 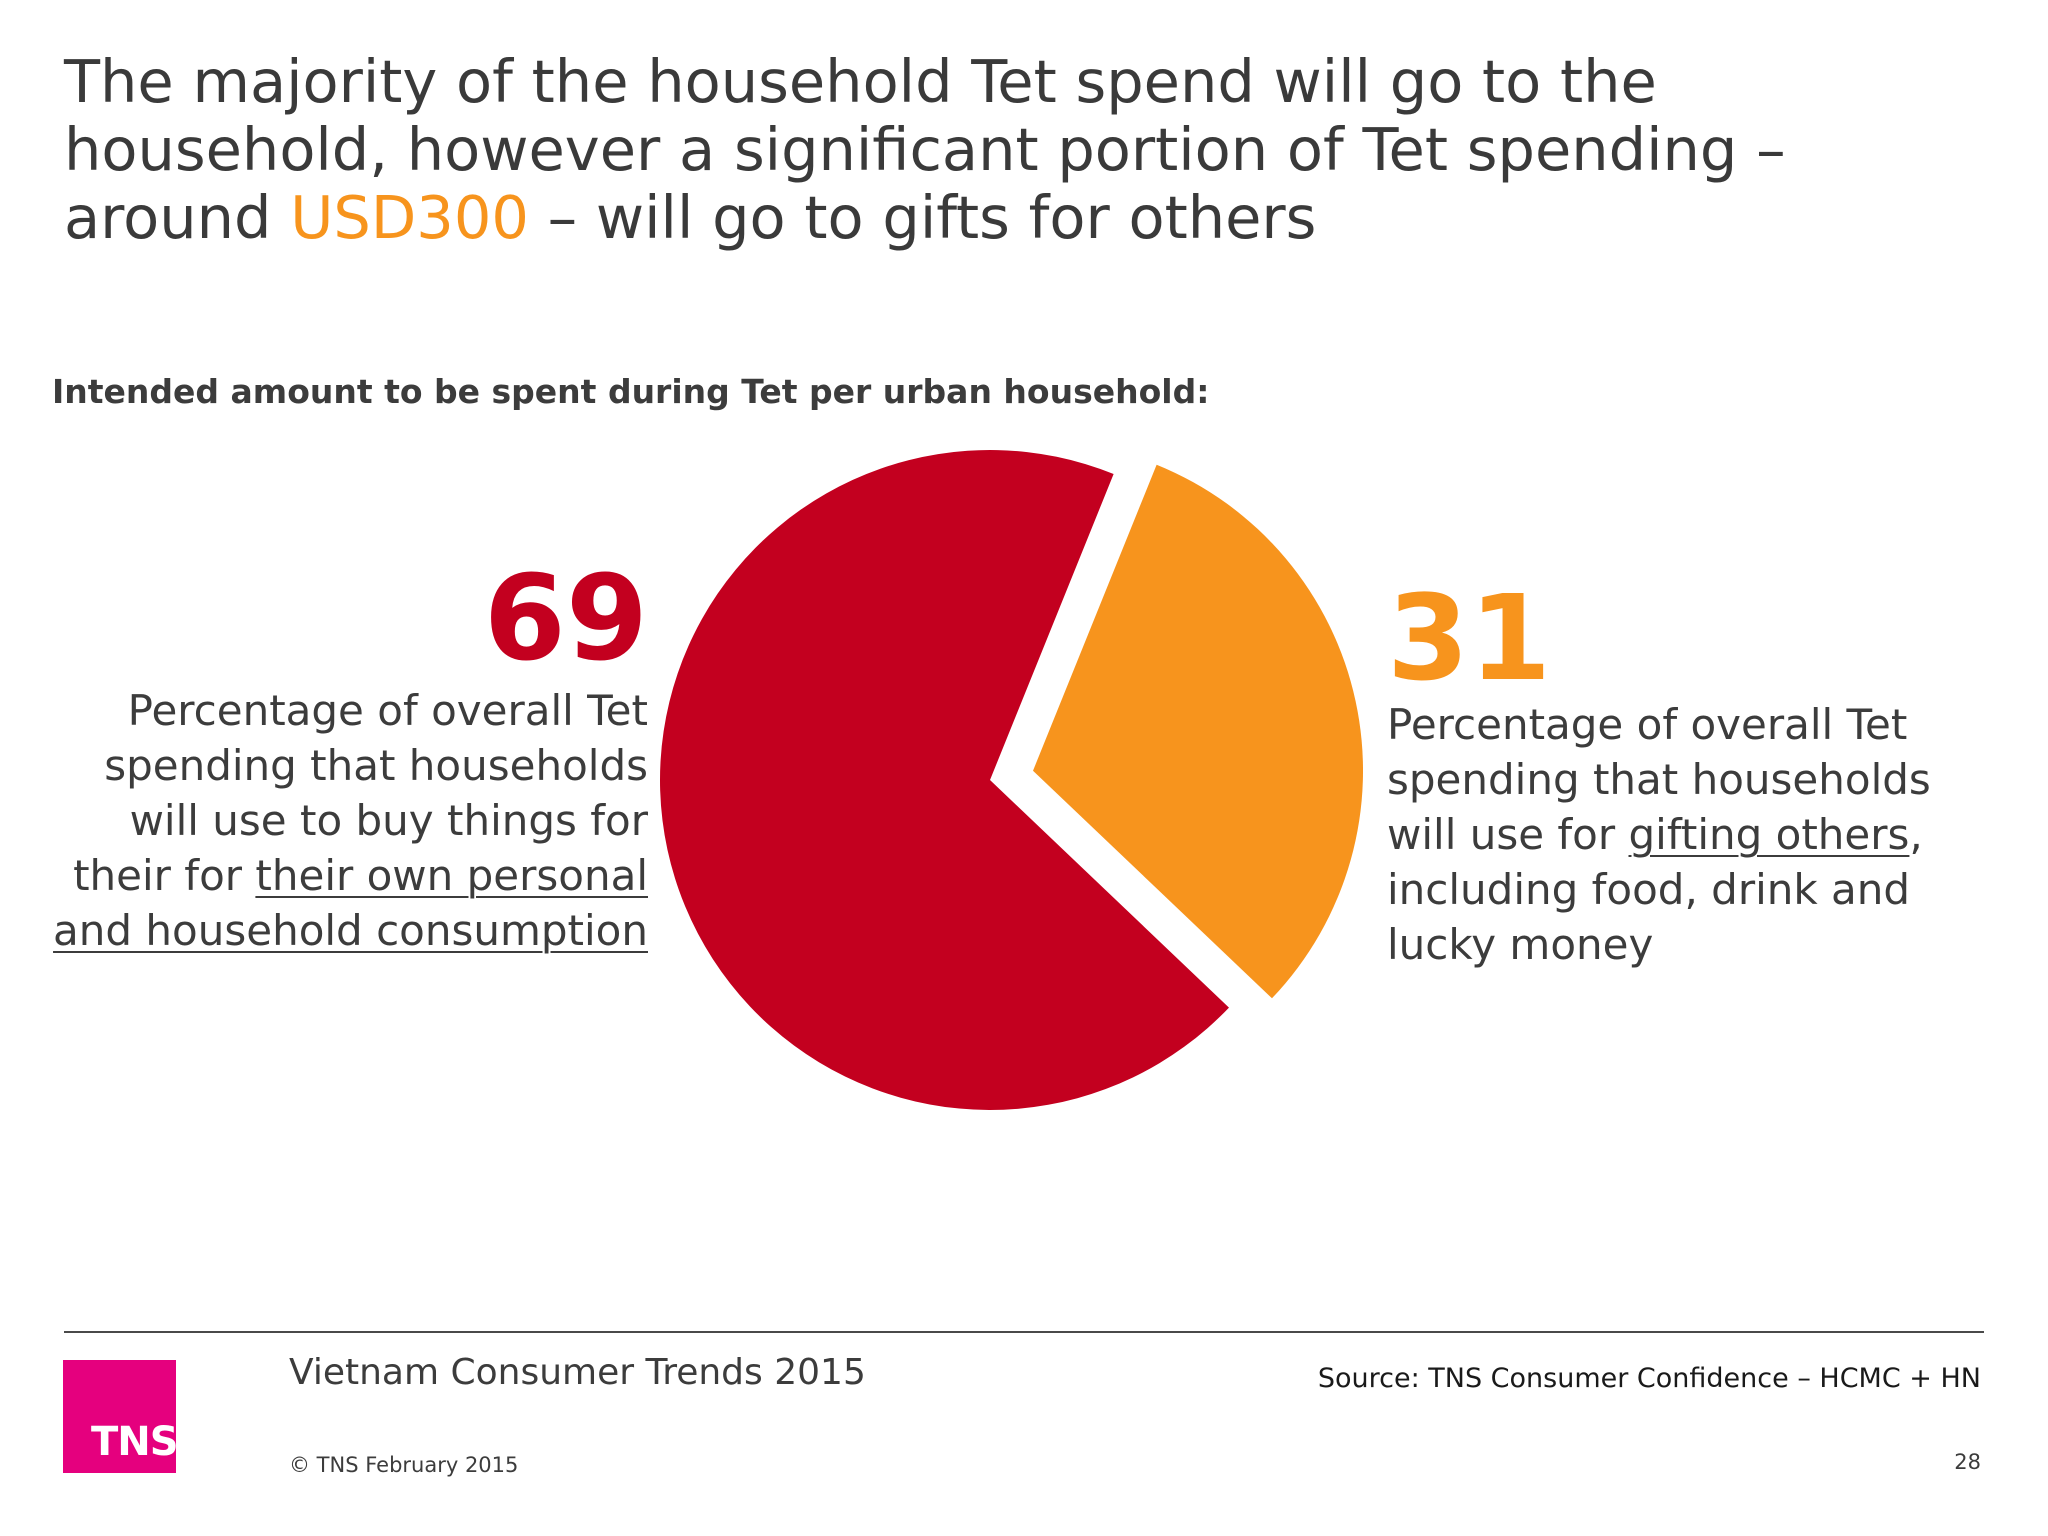 What do you see at coordinates (1655, 889) in the screenshot?
I see `description-gifting-text-2: , including food, drink and lucky money` at bounding box center [1655, 889].